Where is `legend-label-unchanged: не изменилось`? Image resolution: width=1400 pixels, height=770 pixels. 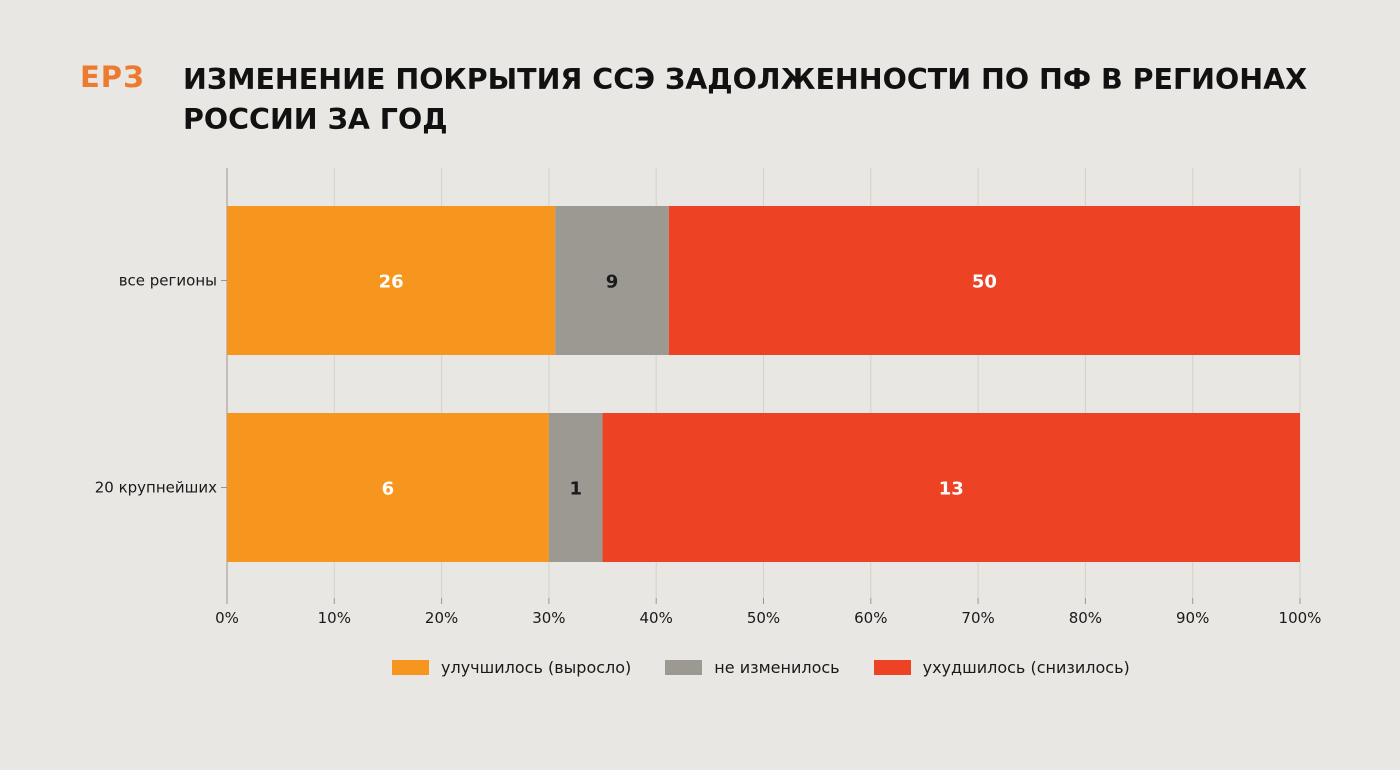 legend-label-unchanged: не изменилось is located at coordinates (777, 667).